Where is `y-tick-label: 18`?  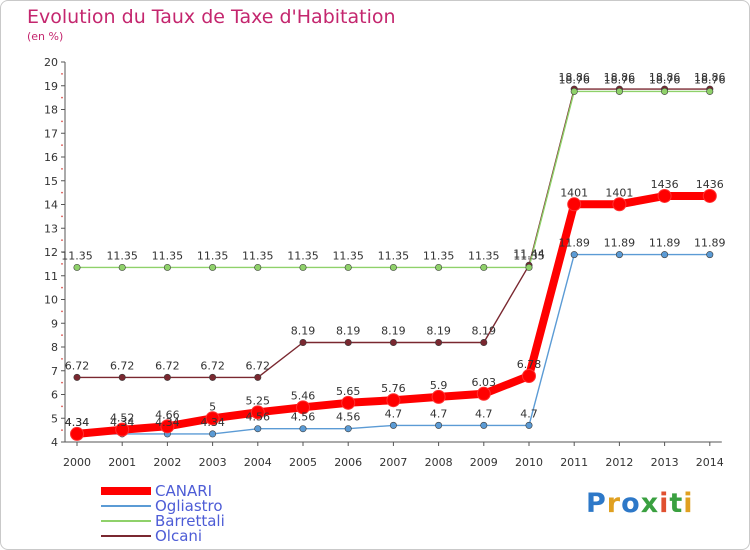 y-tick-label: 18 is located at coordinates (51, 110).